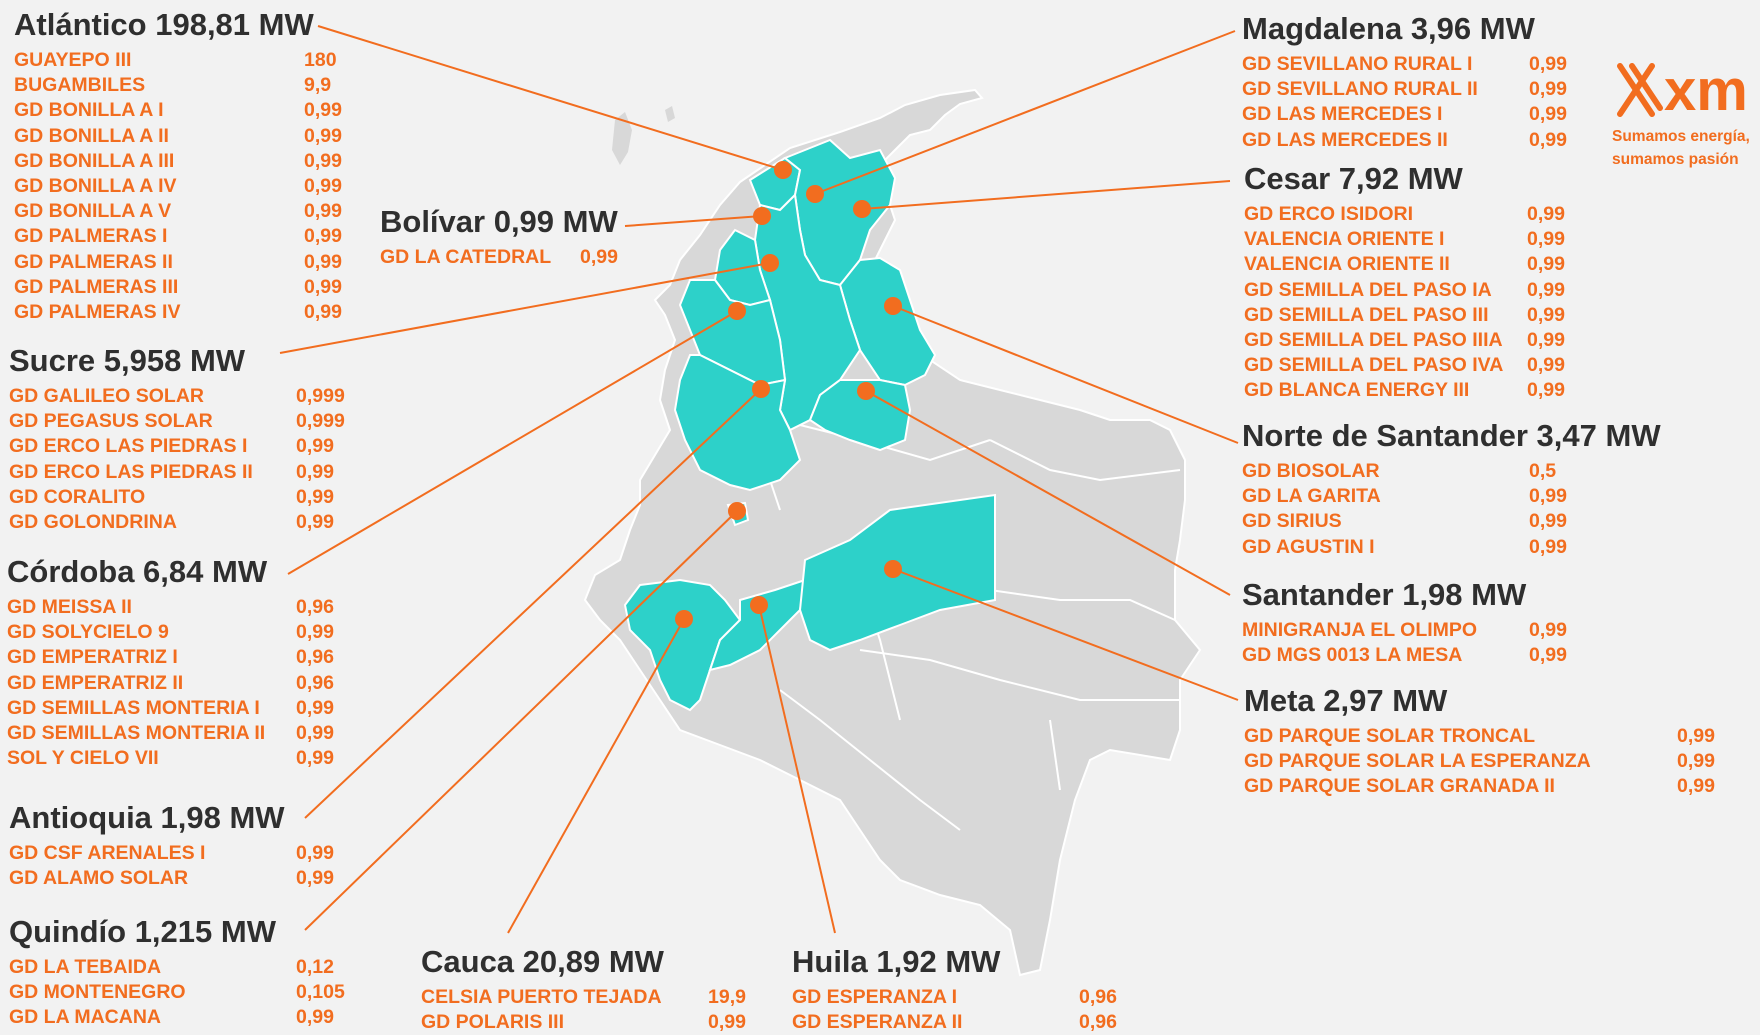 The width and height of the screenshot is (1760, 1035). I want to click on plant-row: GD PARQUE SOLAR LA ESPERANZA 0,99, so click(1479, 761).